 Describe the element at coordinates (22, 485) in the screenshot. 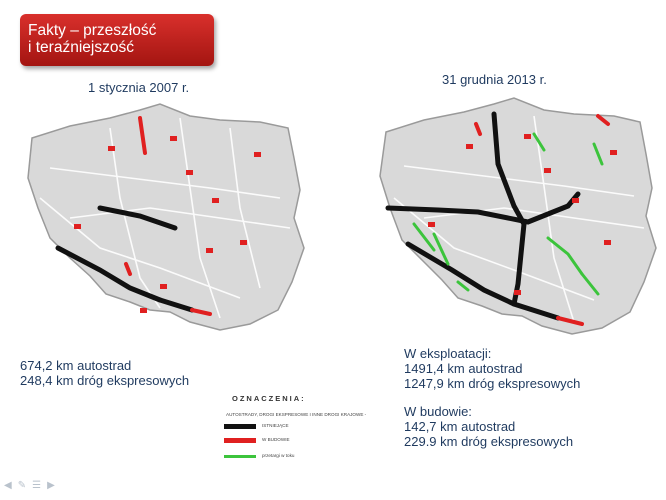

I see `pen-icon: ✎` at that location.